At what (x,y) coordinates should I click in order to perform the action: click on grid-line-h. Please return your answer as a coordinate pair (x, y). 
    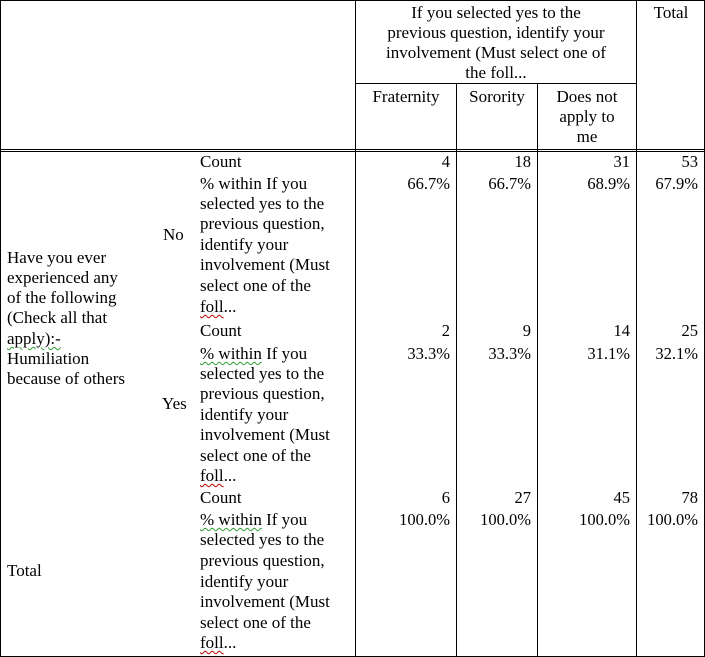
    Looking at the image, I should click on (496, 83).